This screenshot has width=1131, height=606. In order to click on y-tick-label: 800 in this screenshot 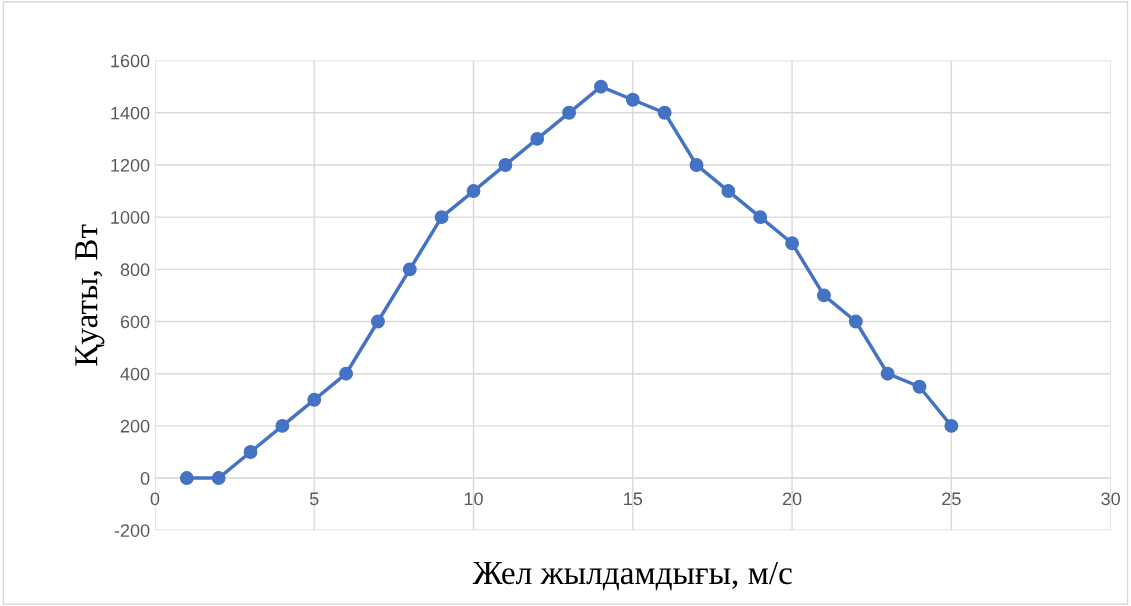, I will do `click(135, 270)`.